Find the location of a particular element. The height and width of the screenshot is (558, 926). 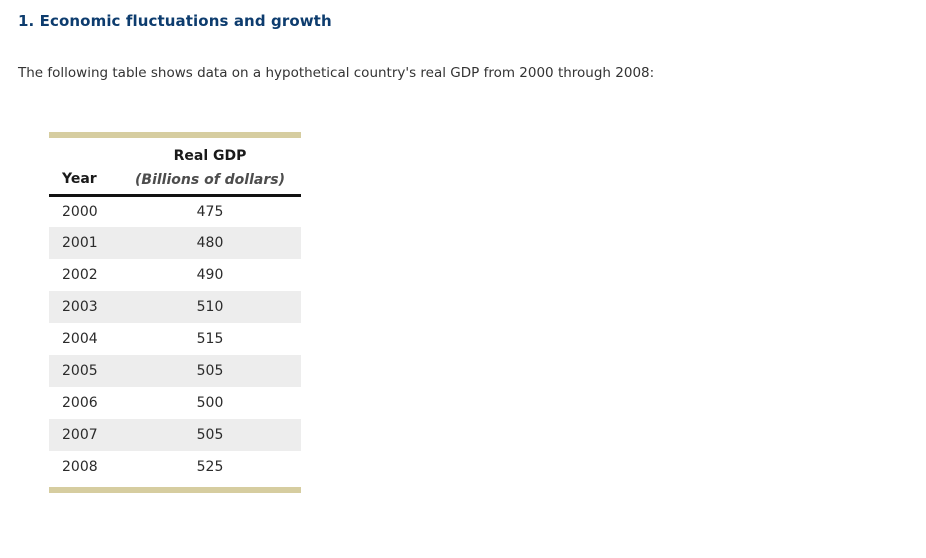

year-cell: 2001 is located at coordinates (80, 243).